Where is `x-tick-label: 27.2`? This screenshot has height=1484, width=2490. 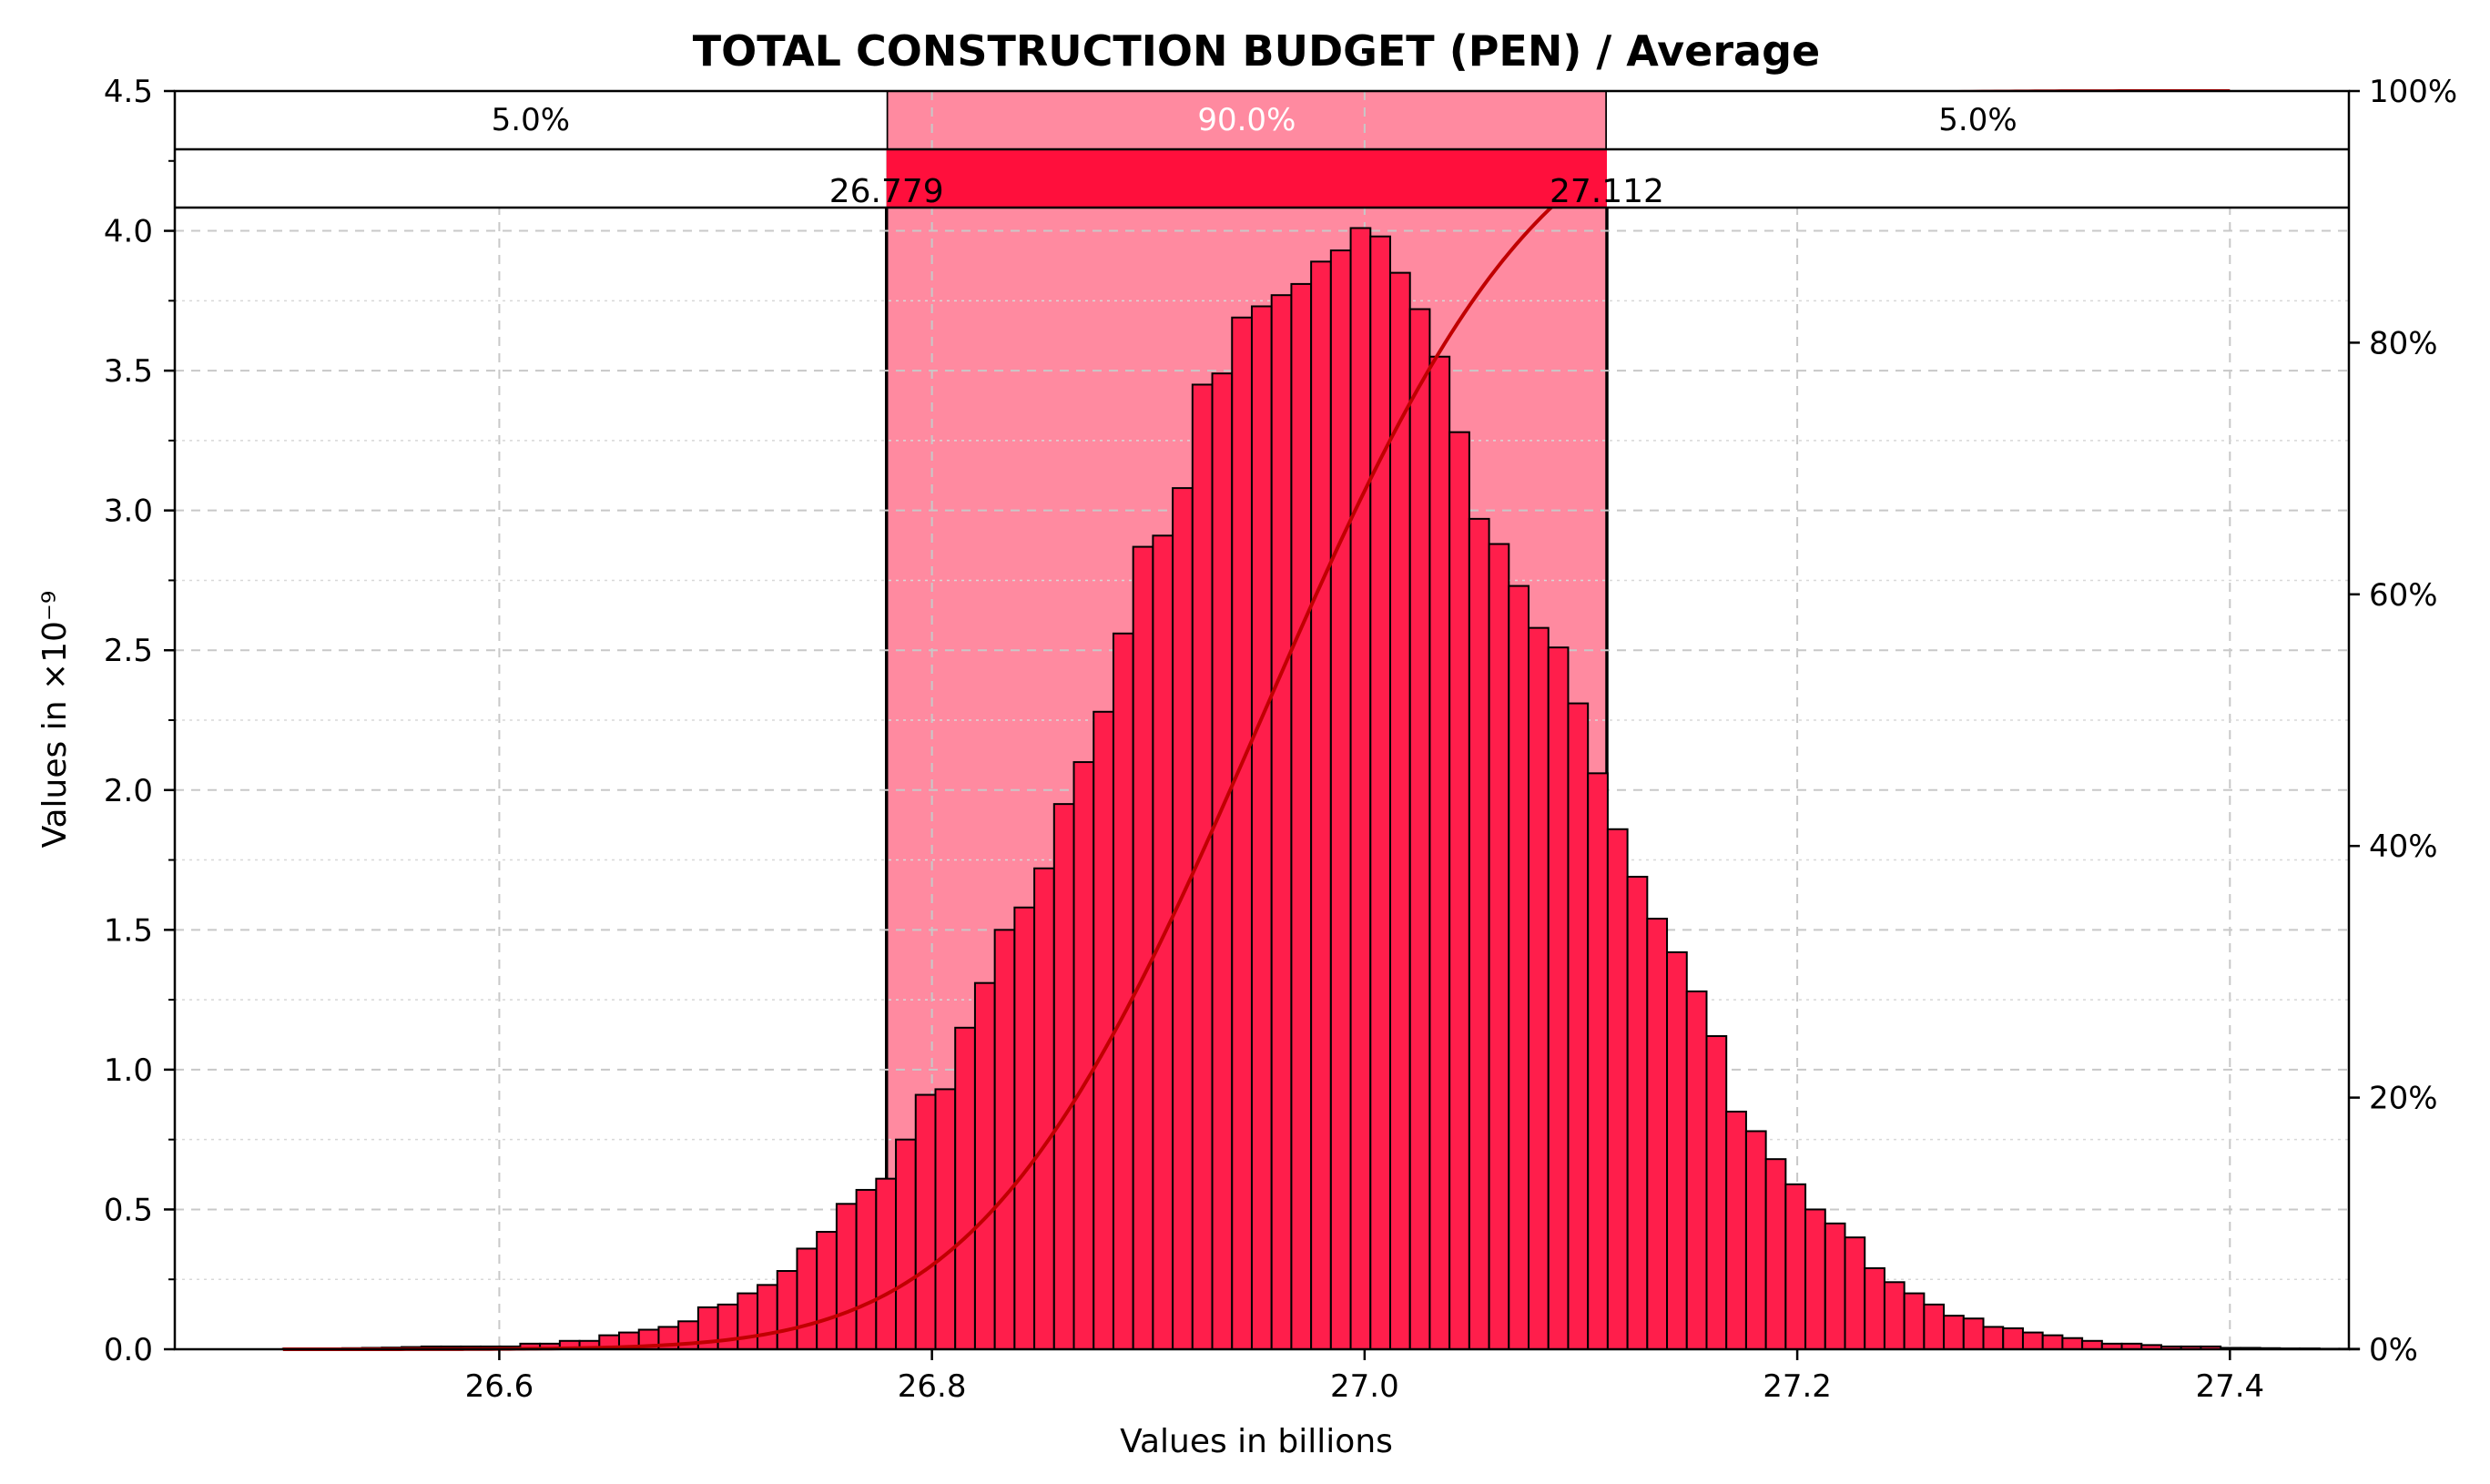 x-tick-label: 27.2 is located at coordinates (1797, 1386).